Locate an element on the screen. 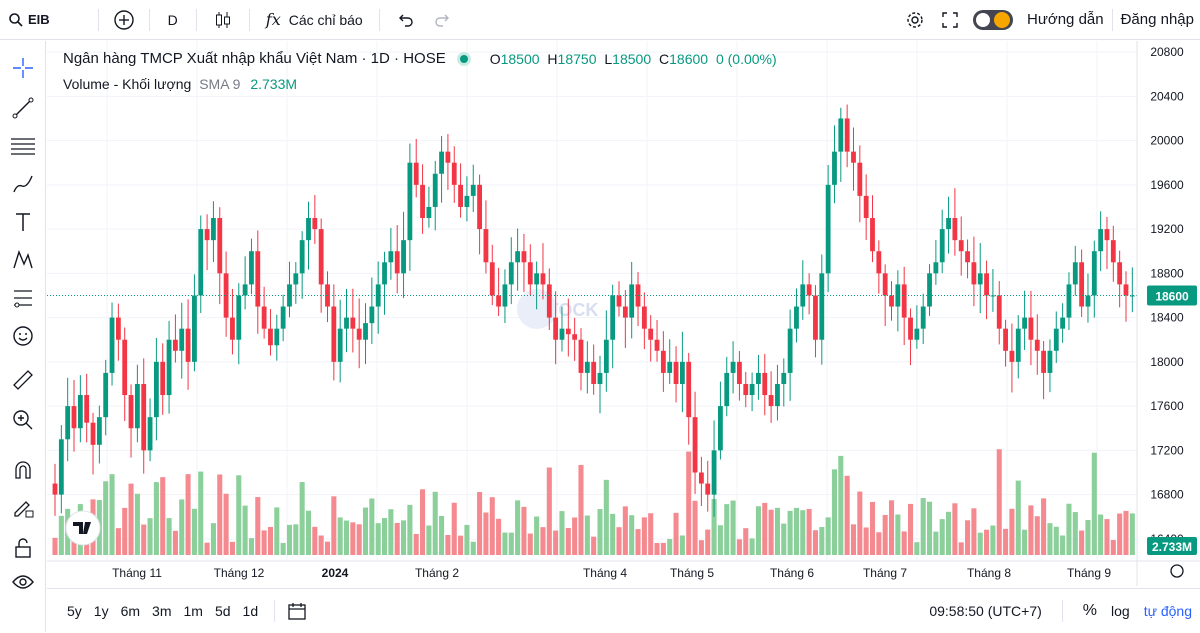 Image resolution: width=1200 pixels, height=633 pixels. lock-drawings-tool is located at coordinates (23, 508).